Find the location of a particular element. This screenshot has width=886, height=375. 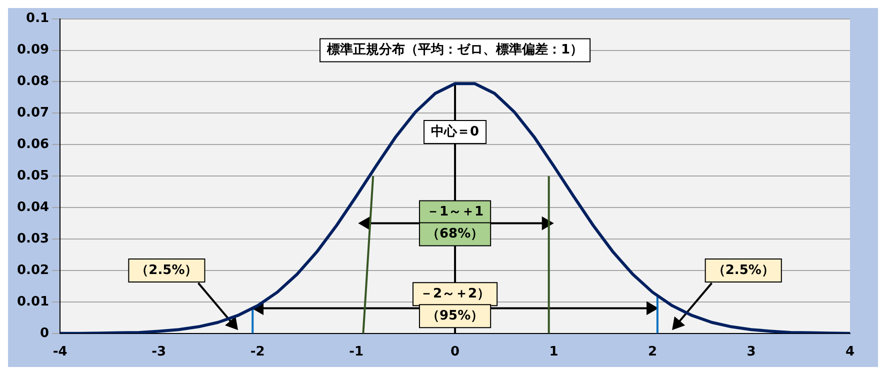

y-tick-label: 0.03 is located at coordinates (33, 238).